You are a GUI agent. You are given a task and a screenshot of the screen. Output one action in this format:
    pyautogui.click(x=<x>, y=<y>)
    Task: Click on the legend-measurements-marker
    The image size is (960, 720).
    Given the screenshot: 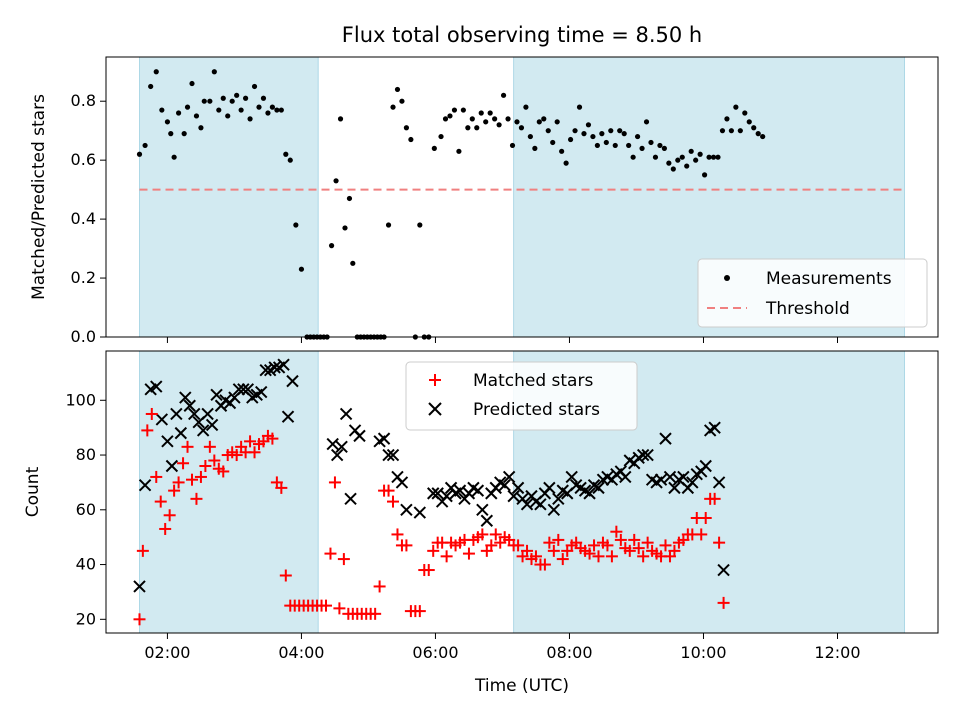 What is the action you would take?
    pyautogui.click(x=727, y=278)
    